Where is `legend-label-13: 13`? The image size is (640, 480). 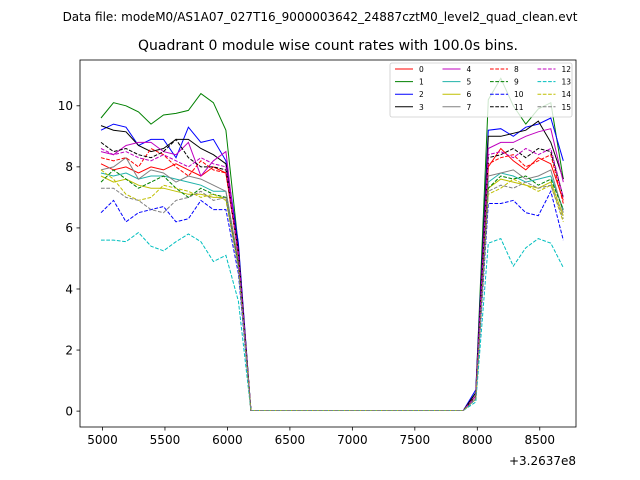 legend-label-13: 13 is located at coordinates (567, 82).